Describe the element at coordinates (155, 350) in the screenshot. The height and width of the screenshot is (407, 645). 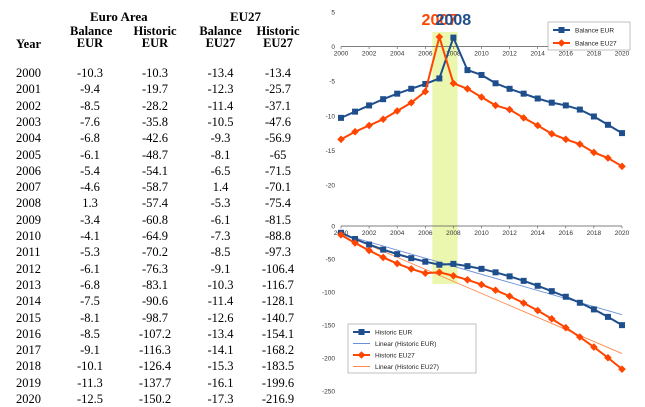
I see `value-cell: -116.3` at that location.